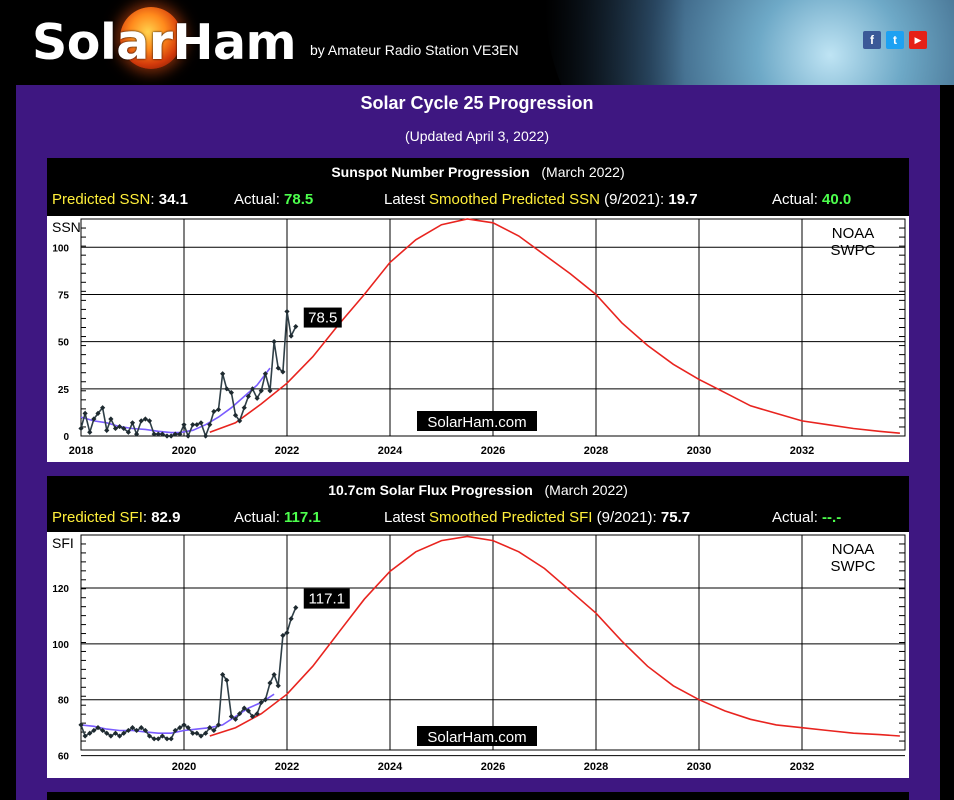 Image resolution: width=954 pixels, height=800 pixels. I want to click on sfi-smoothed-actual-label: Actual:, so click(795, 517).